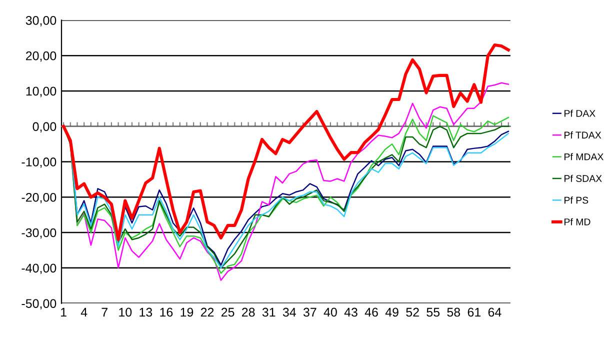  Describe the element at coordinates (309, 312) in the screenshot. I see `x-tick-label: 37` at that location.